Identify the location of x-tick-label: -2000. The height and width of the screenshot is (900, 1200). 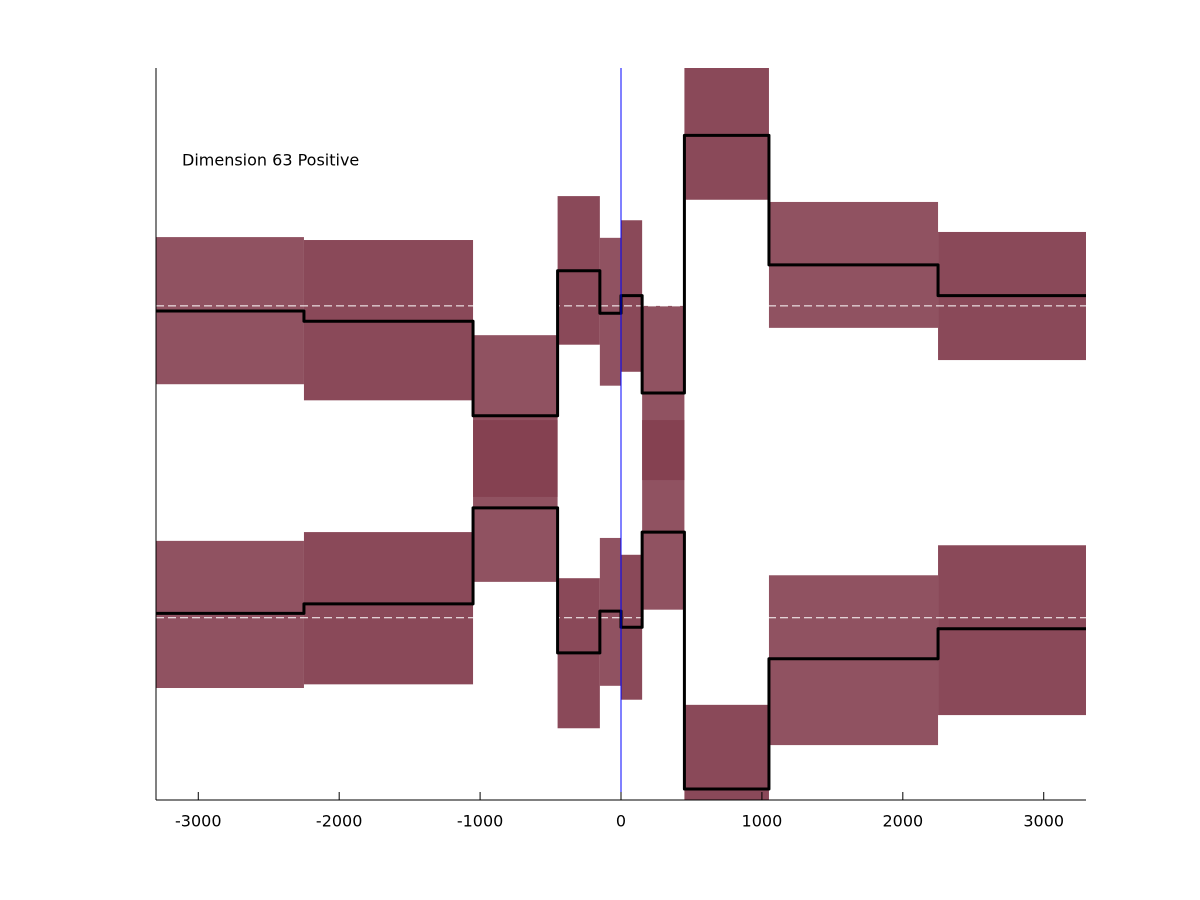
(339, 821).